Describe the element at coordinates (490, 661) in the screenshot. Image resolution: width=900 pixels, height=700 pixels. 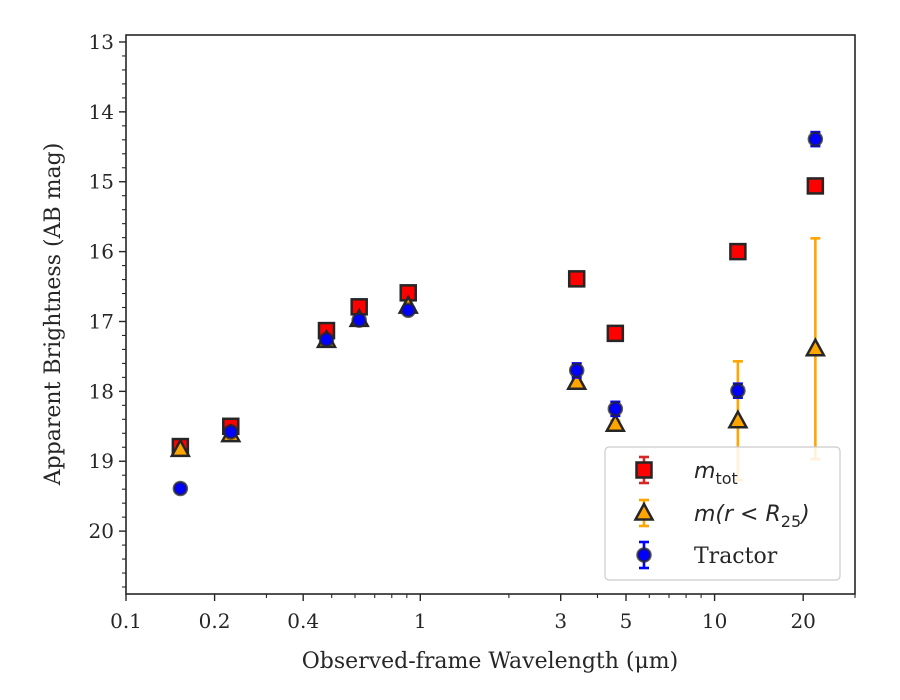
I see `x-axis-label: Observed-frame Wavelength (μm)` at that location.